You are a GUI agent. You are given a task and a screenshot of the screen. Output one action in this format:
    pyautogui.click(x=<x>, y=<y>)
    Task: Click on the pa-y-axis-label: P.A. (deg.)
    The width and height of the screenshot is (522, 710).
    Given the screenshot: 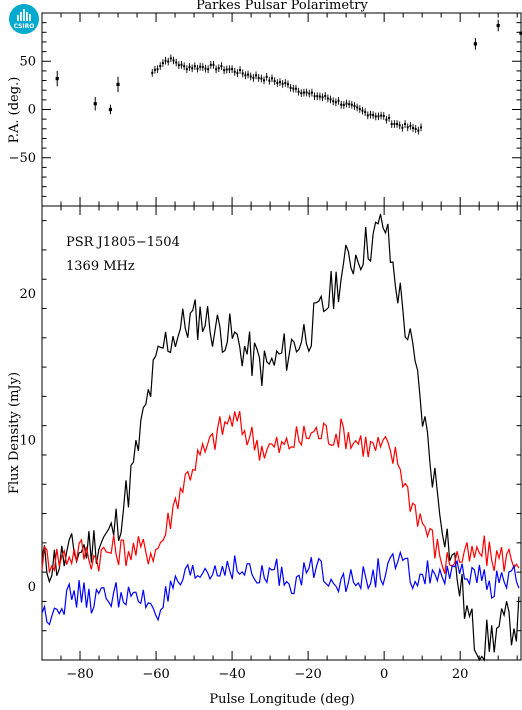 What is the action you would take?
    pyautogui.click(x=14, y=110)
    